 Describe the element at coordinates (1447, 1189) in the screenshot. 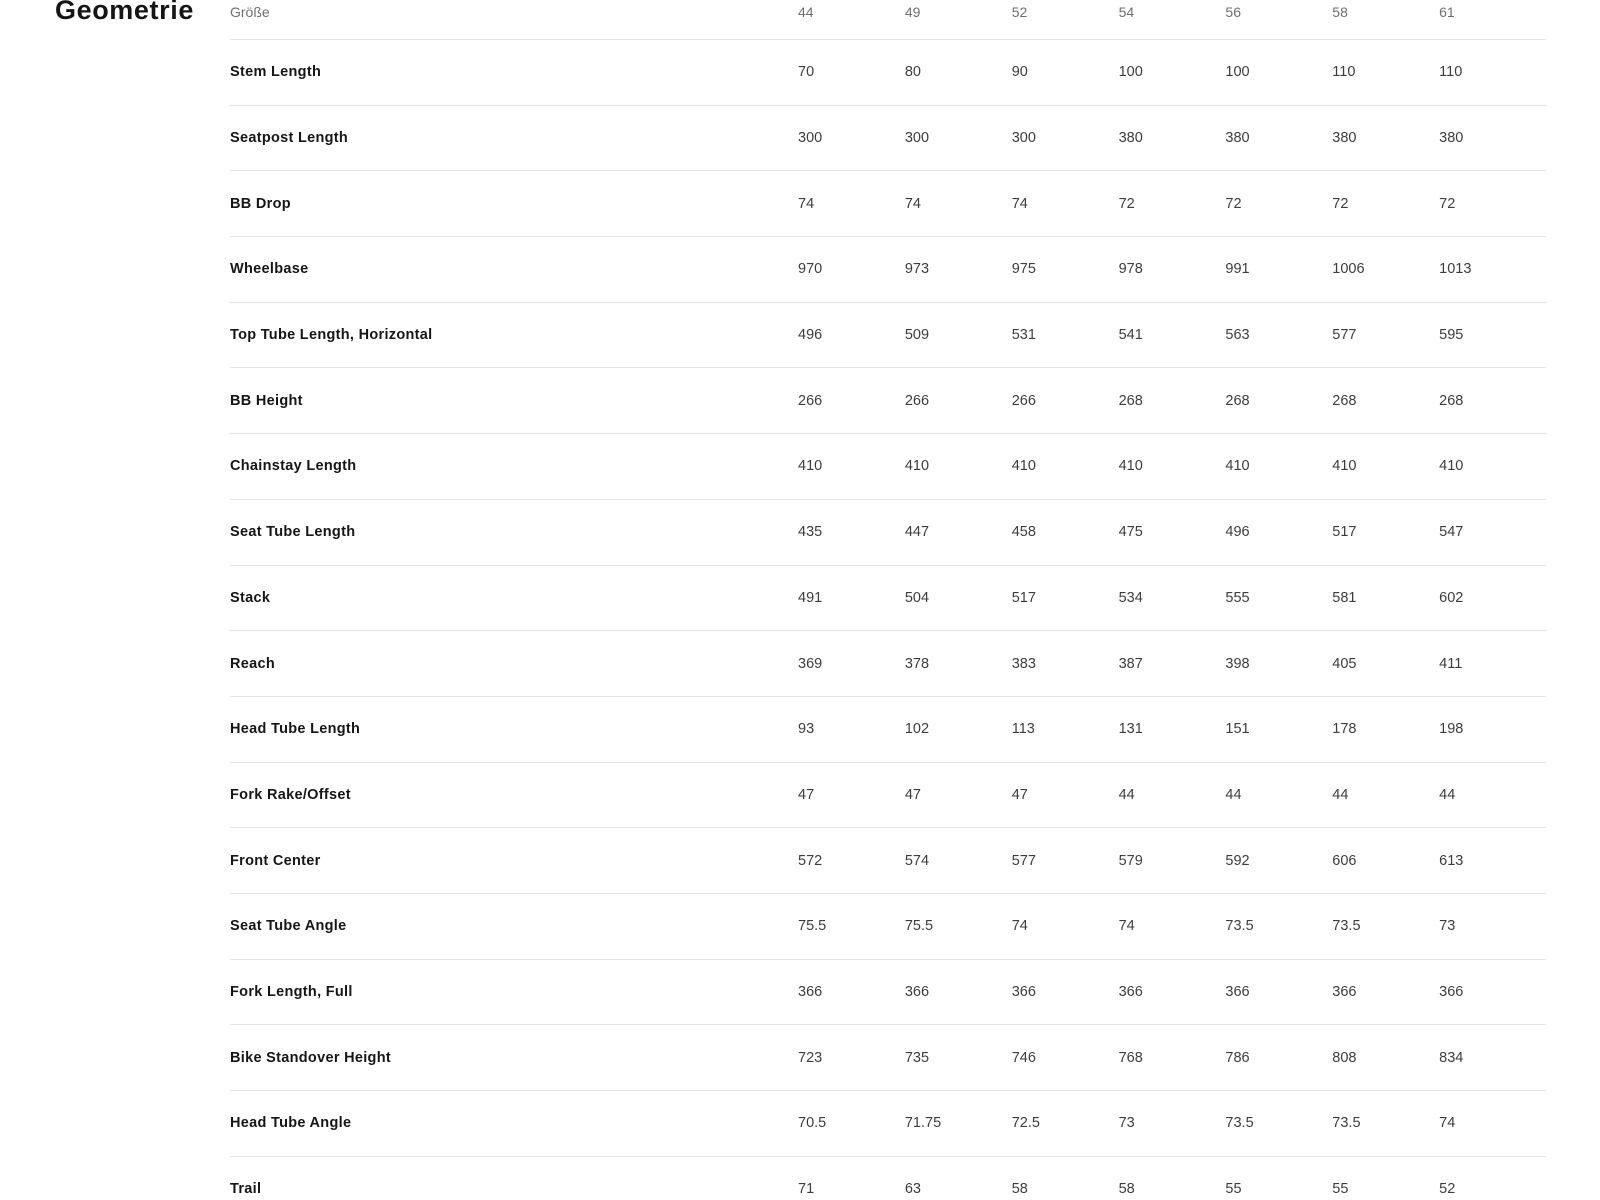

I see `row-value: 52` at that location.